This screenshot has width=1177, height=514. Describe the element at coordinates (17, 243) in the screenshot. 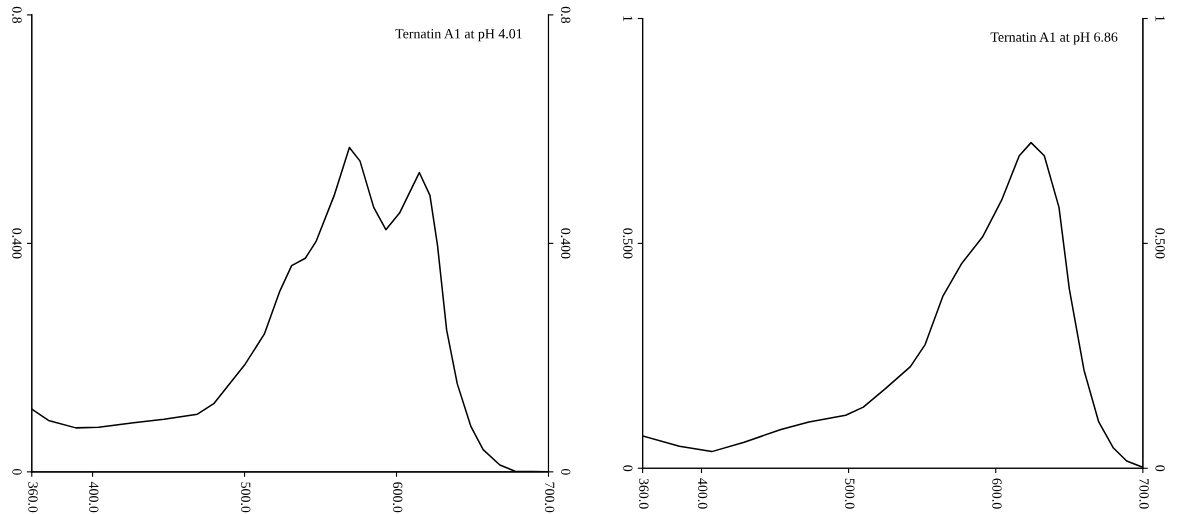

I see `y-tick-label: 0.400` at that location.